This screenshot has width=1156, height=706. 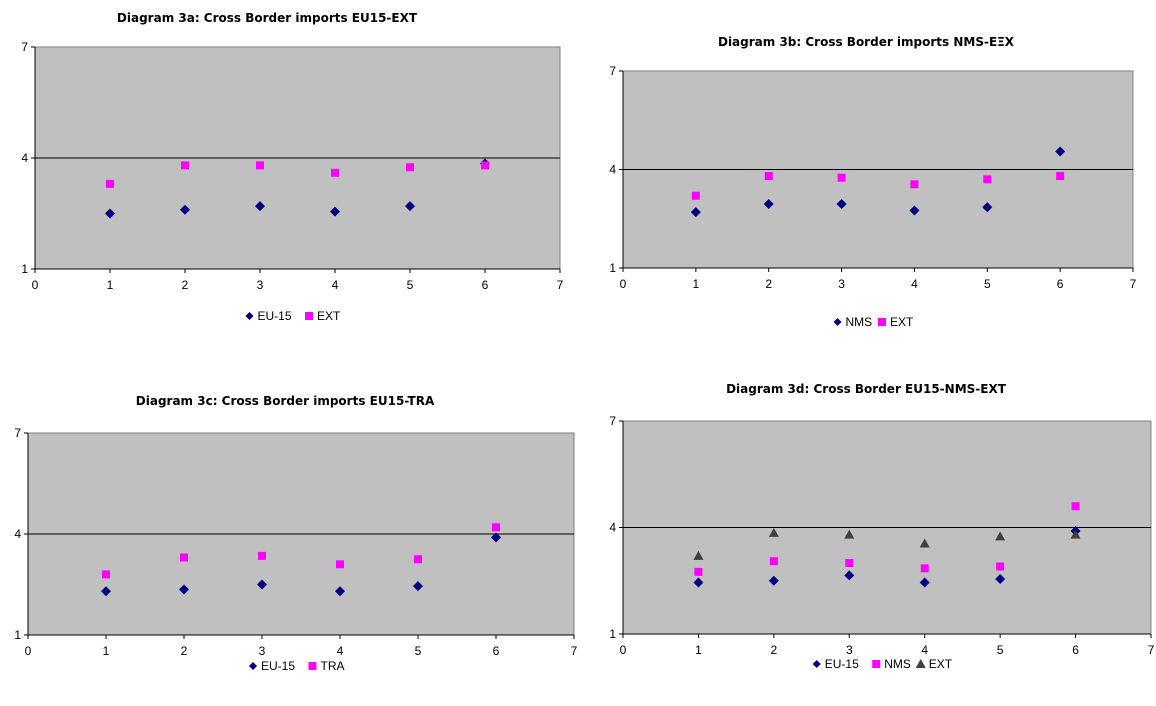 What do you see at coordinates (882, 664) in the screenshot?
I see `legend: EU-15 NMS EXT` at bounding box center [882, 664].